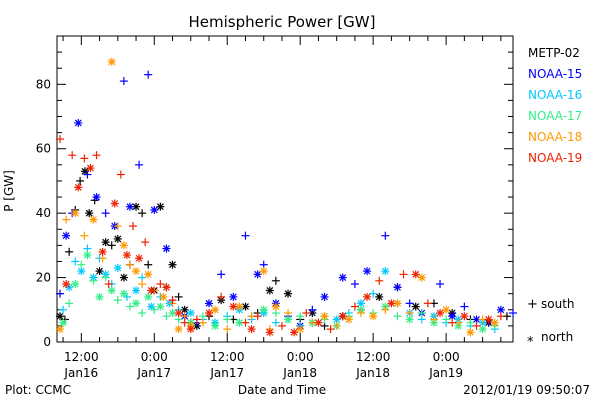 This screenshot has width=600, height=400. I want to click on legend-entry: METP-02, so click(554, 53).